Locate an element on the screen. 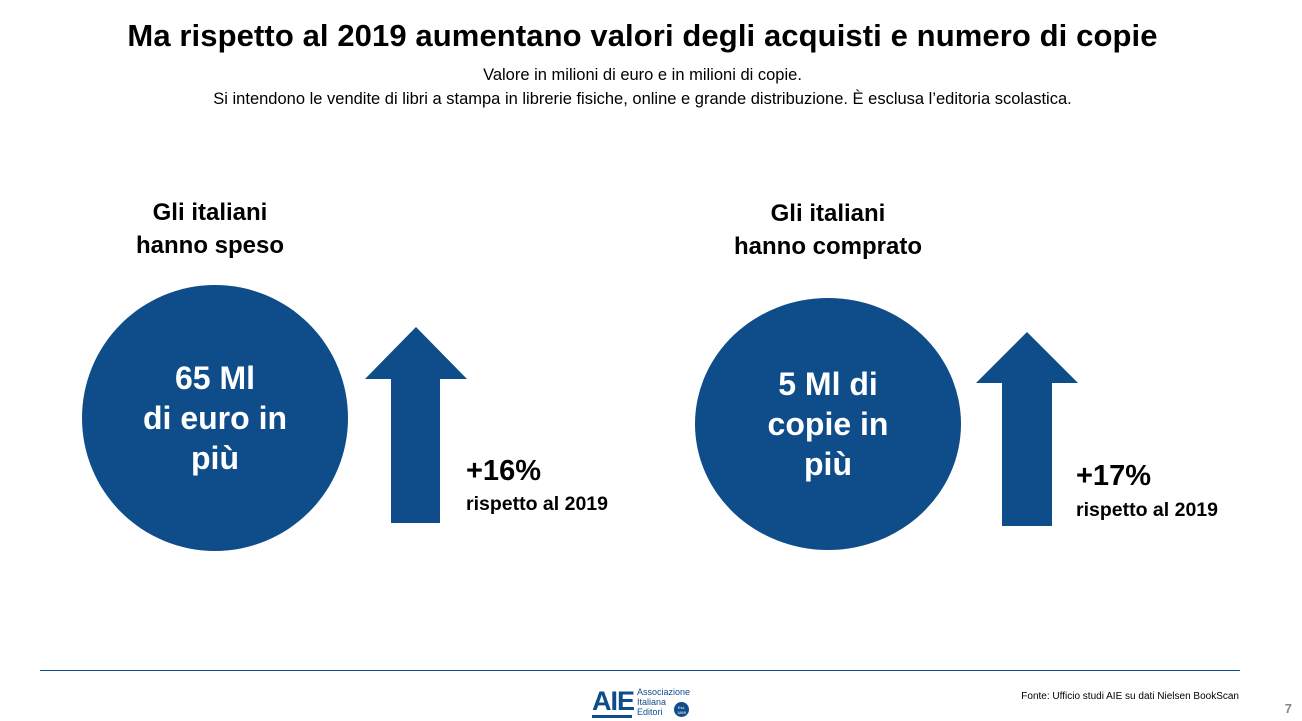  footer-divider is located at coordinates (640, 670).